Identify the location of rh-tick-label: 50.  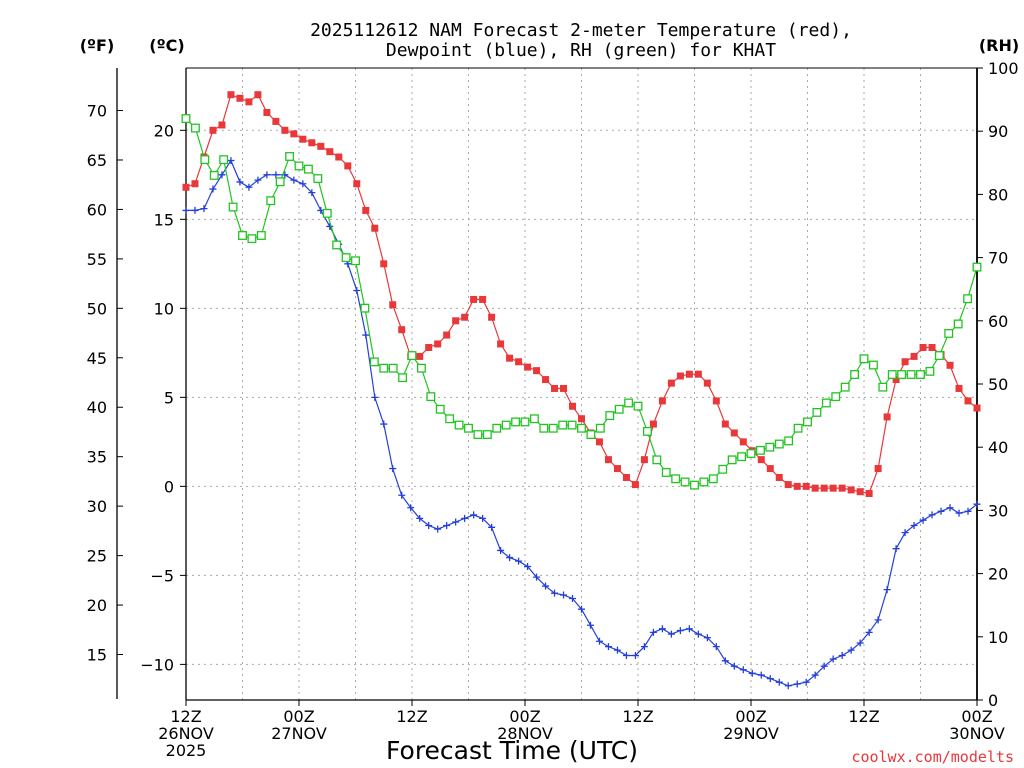
(998, 384).